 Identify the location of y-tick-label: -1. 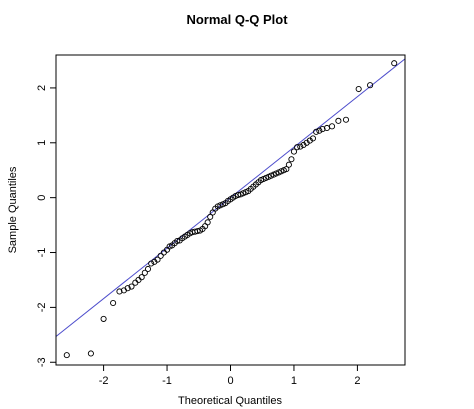
(42, 253).